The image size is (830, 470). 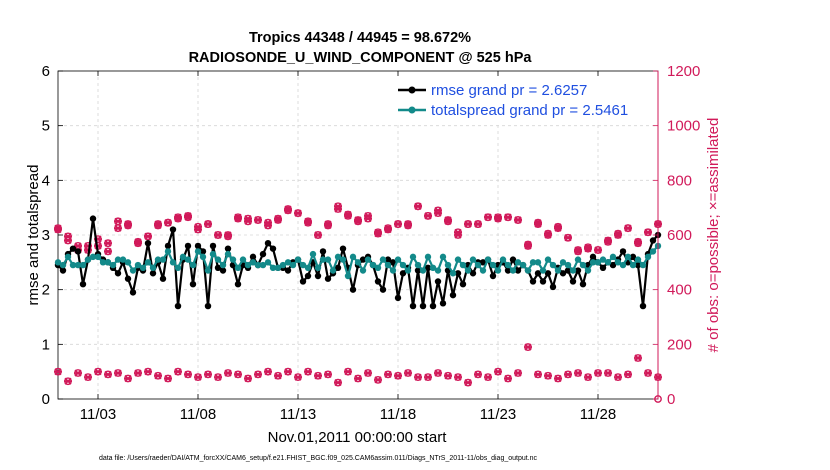 I want to click on legend-rmse-marker, so click(x=412, y=90).